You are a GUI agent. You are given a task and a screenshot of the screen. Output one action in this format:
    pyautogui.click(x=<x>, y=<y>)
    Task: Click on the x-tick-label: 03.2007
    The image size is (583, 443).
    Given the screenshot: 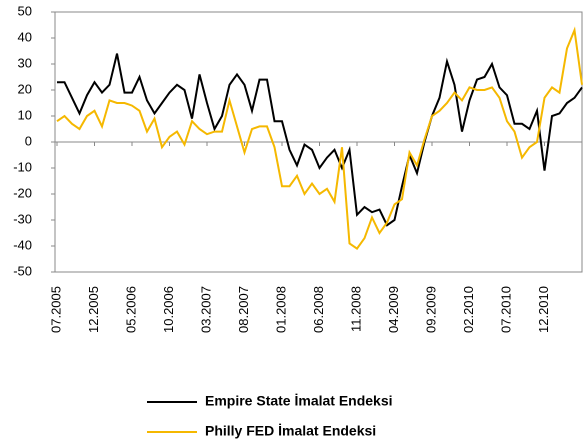 What is the action you would take?
    pyautogui.click(x=205, y=309)
    